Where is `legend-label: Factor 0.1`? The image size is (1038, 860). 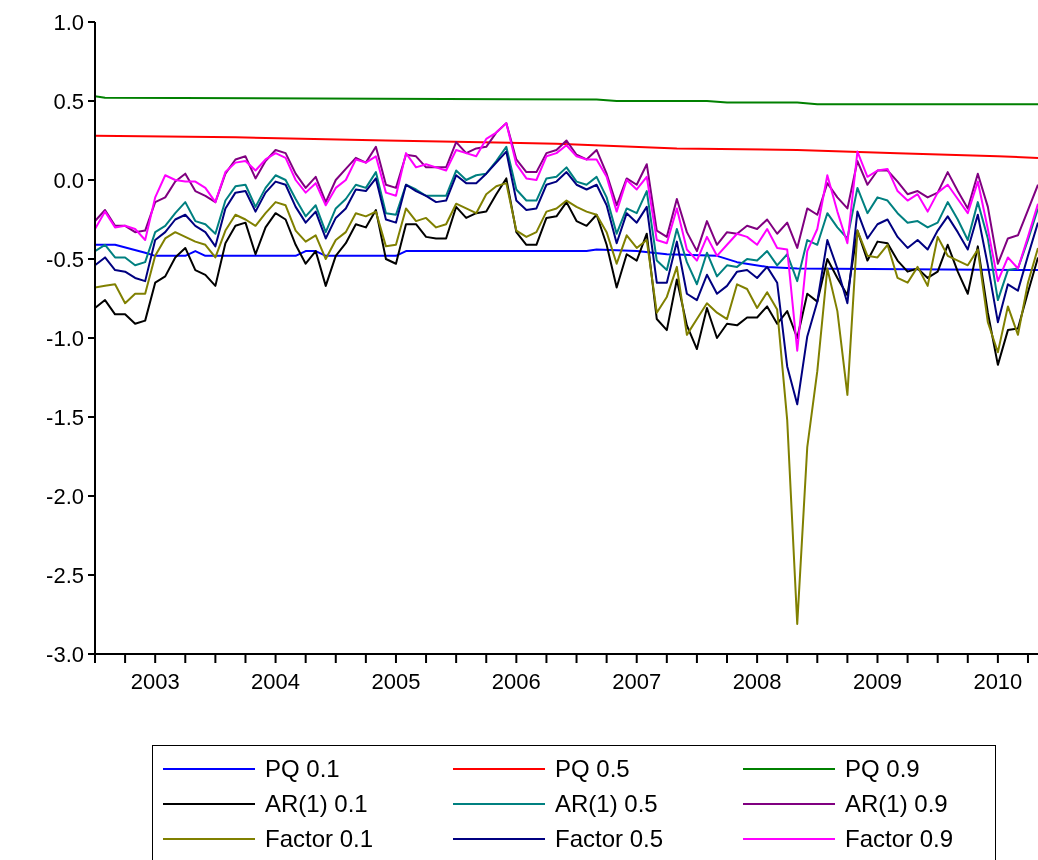 legend-label: Factor 0.1 is located at coordinates (319, 839).